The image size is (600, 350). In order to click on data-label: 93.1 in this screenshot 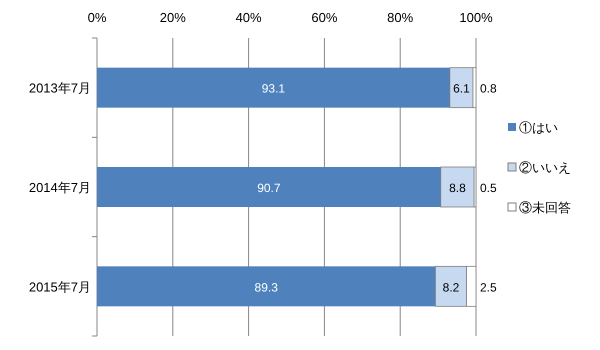, I will do `click(274, 89)`.